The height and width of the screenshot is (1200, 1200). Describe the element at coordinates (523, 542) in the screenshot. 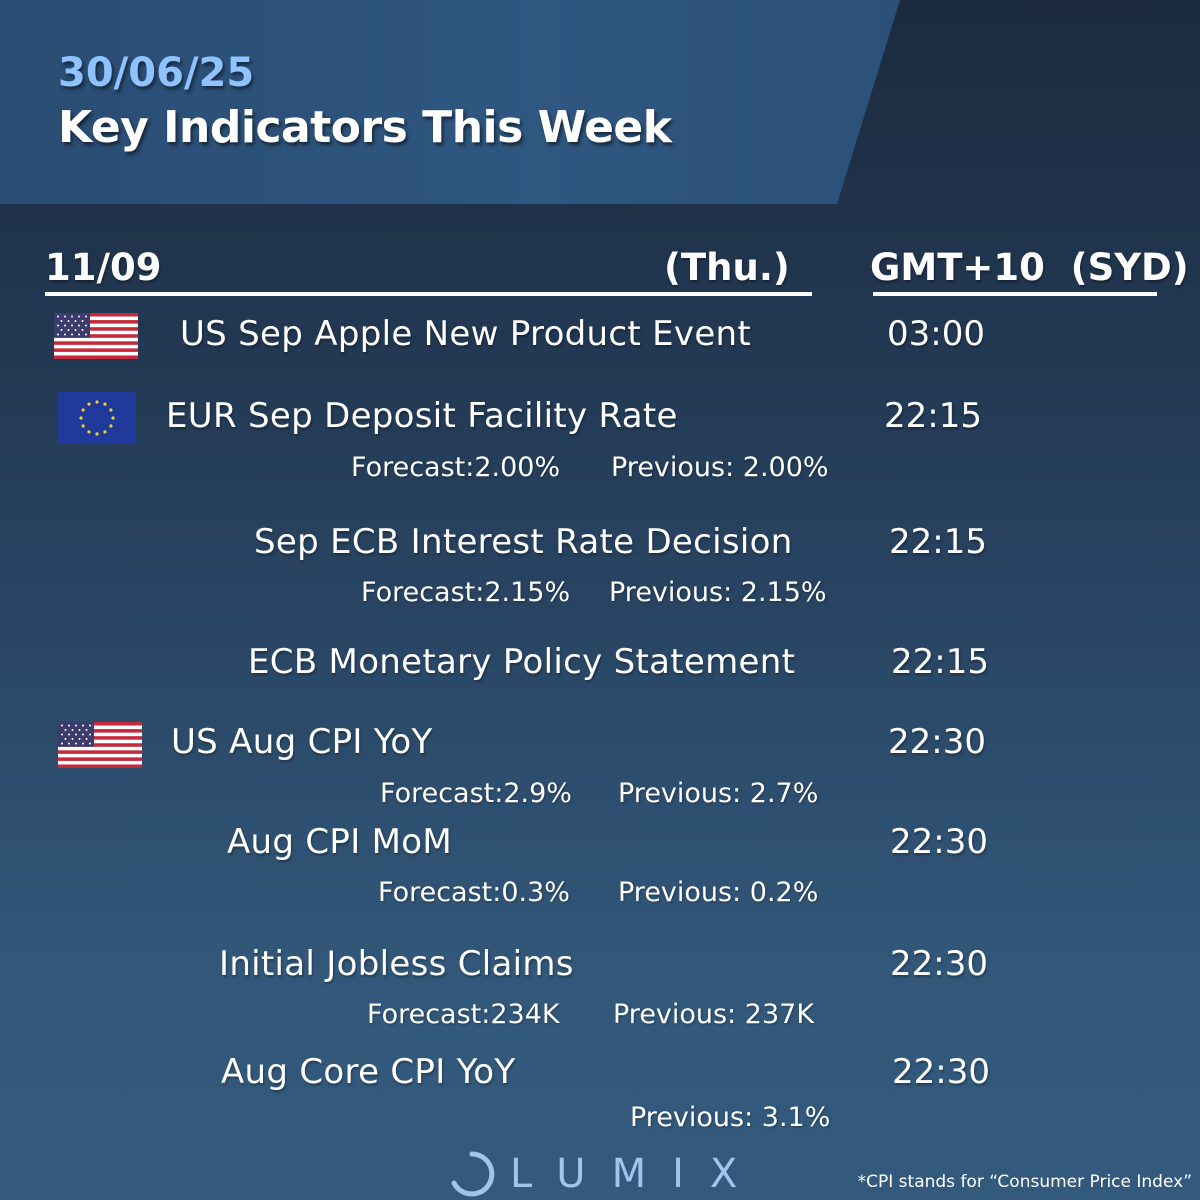

I see `event-name: Sep ECB Interest Rate Decision` at that location.